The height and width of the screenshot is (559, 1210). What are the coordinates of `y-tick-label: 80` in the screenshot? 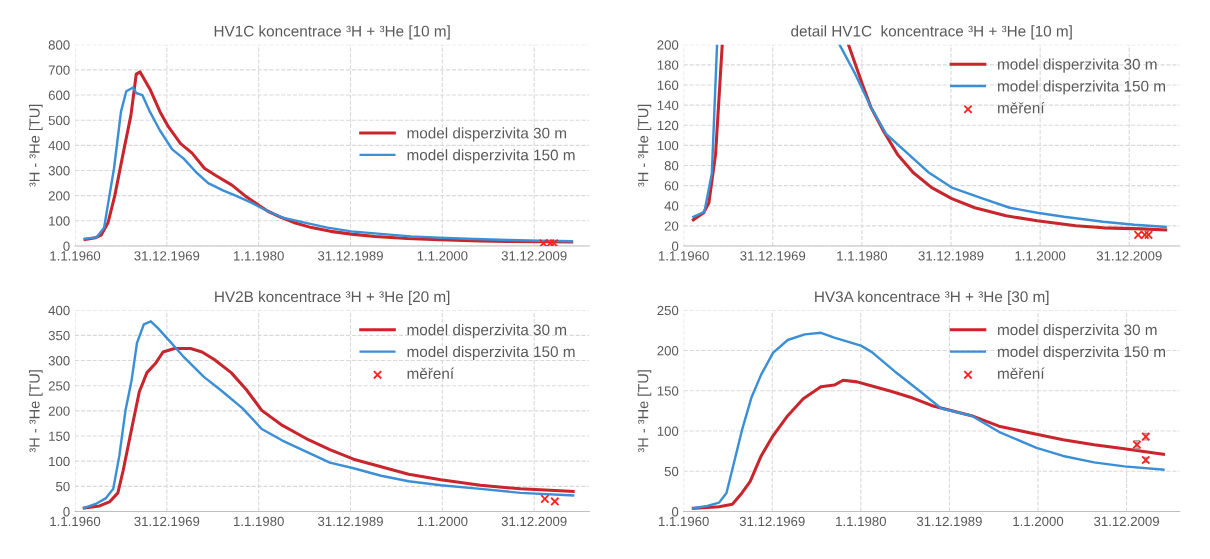 It's located at (671, 166).